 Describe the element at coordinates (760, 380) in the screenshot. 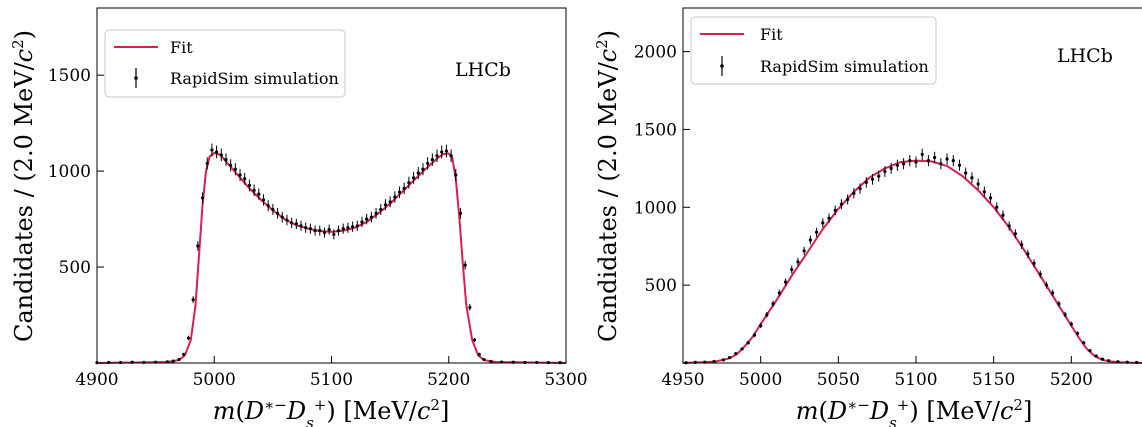

I see `x-tick-label: 5000` at that location.